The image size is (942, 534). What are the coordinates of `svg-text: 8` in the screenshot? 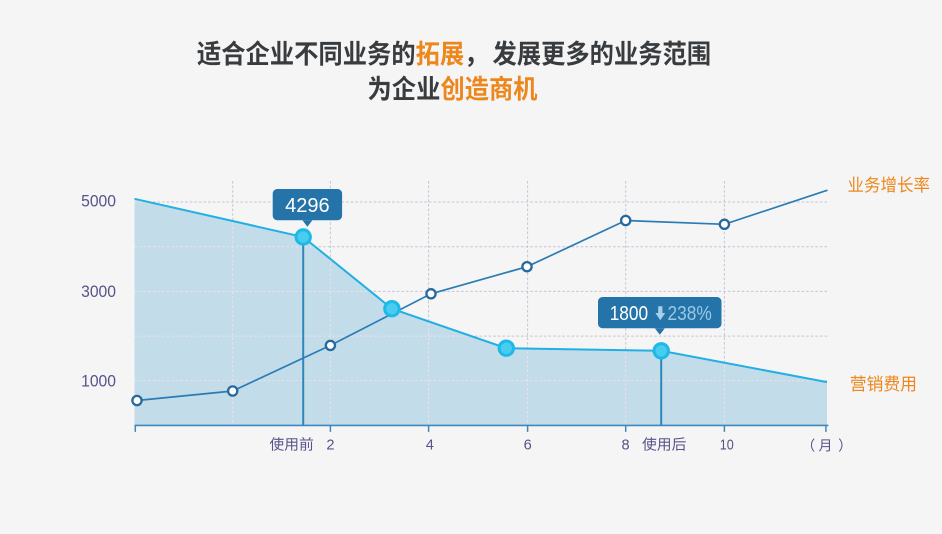 It's located at (626, 445).